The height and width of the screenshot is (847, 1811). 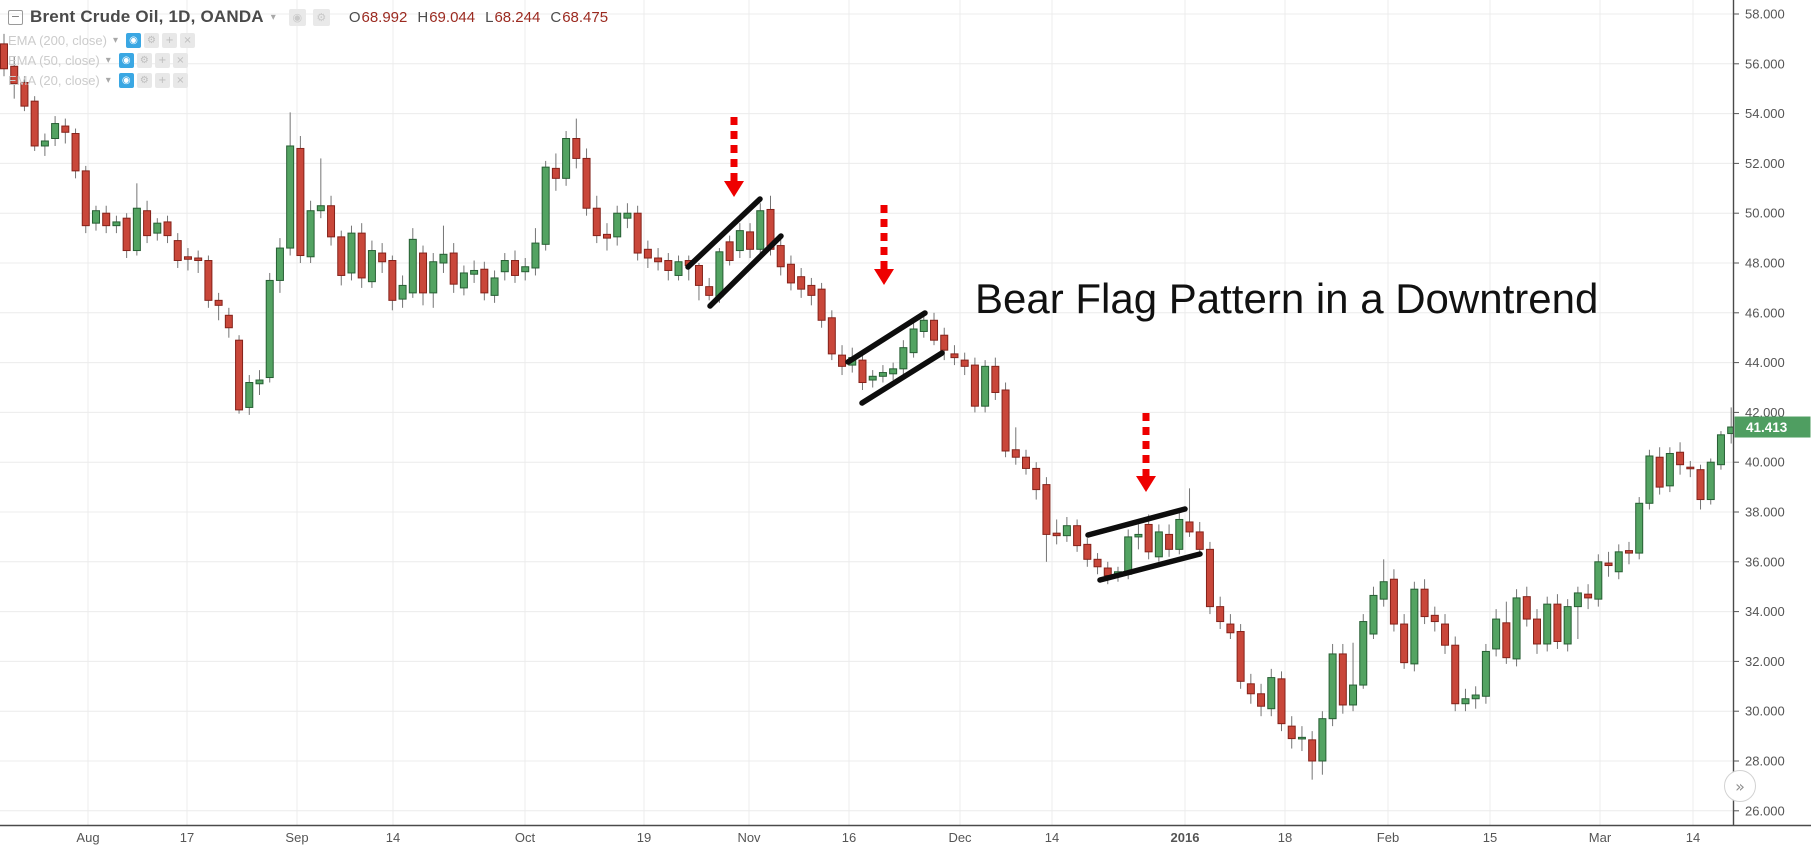 What do you see at coordinates (1740, 786) in the screenshot?
I see `scroll-right-button: »` at bounding box center [1740, 786].